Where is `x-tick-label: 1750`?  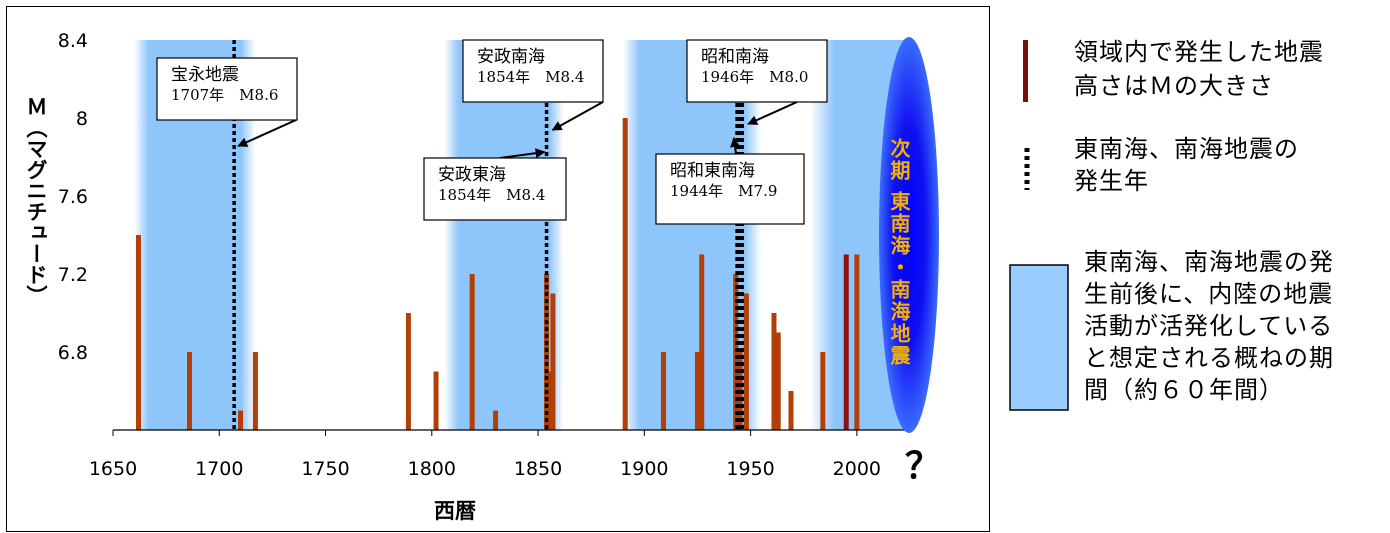
x-tick-label: 1750 is located at coordinates (325, 469).